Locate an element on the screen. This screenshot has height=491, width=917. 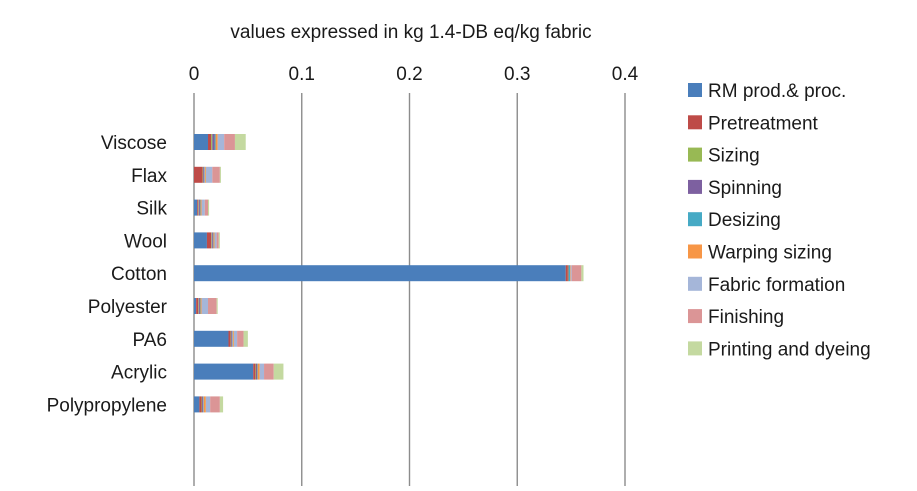
legend-label: Sizing is located at coordinates (734, 156).